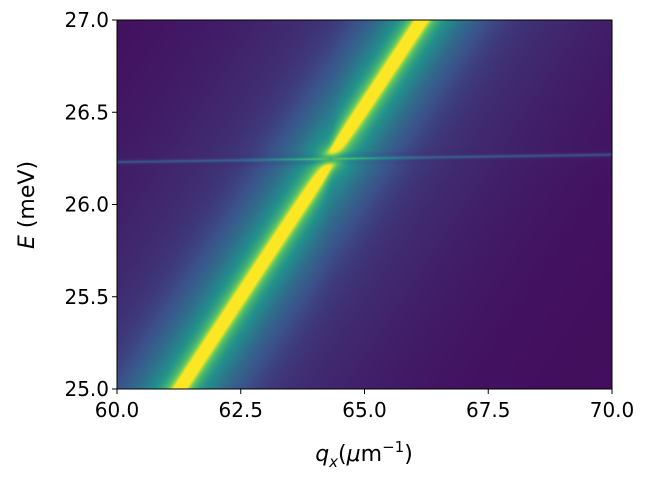 The height and width of the screenshot is (479, 652). I want to click on x-tick-label: 60.0, so click(117, 410).